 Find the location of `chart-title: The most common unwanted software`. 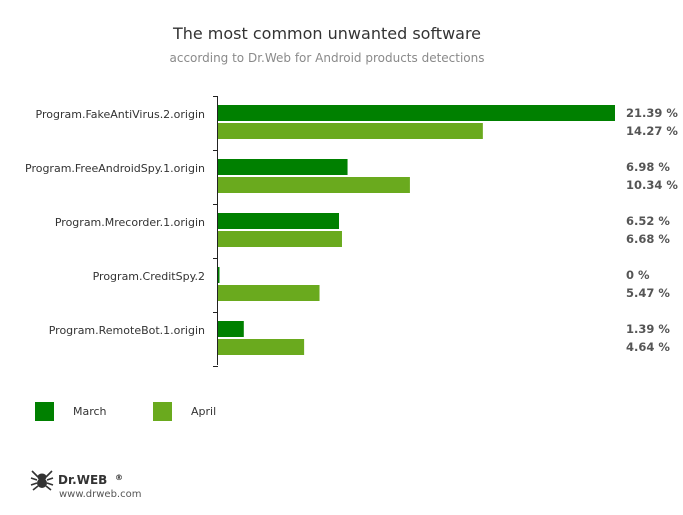

chart-title: The most common unwanted software is located at coordinates (326, 33).